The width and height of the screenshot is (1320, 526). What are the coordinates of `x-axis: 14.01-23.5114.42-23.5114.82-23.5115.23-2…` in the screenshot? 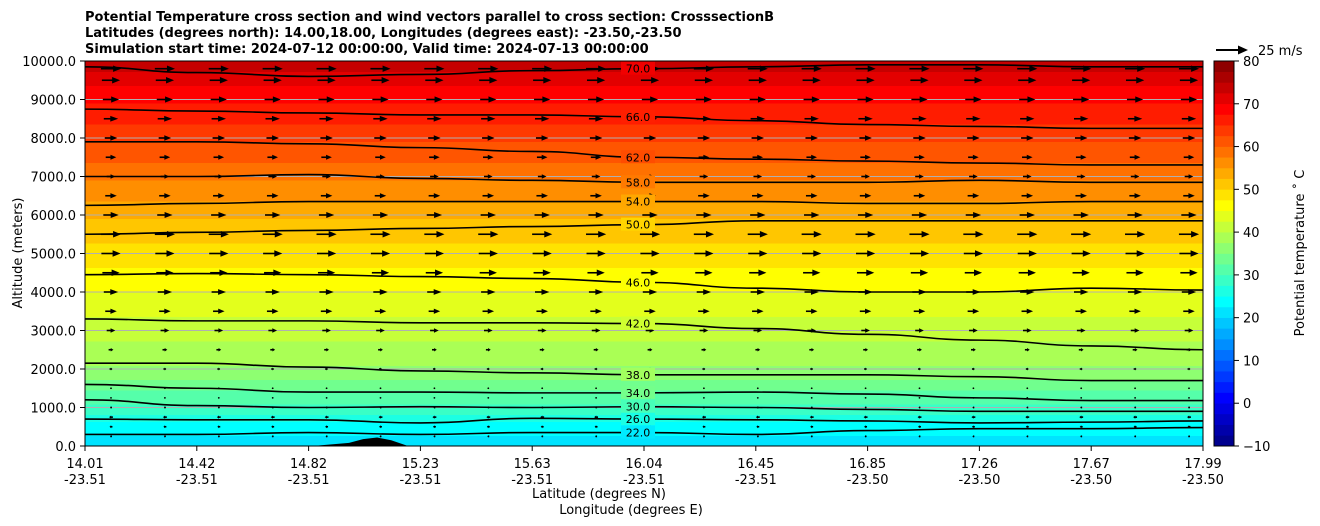 It's located at (644, 467).